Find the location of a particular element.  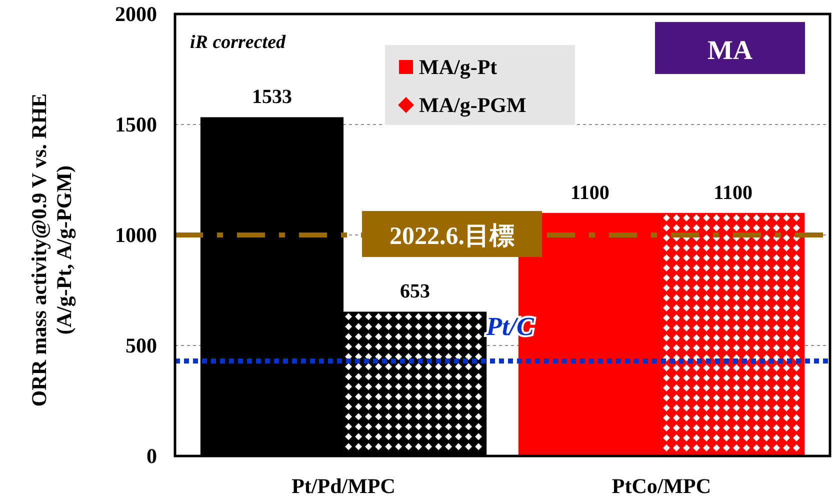

ref-line-label: 2022.6.目標 is located at coordinates (452, 236).